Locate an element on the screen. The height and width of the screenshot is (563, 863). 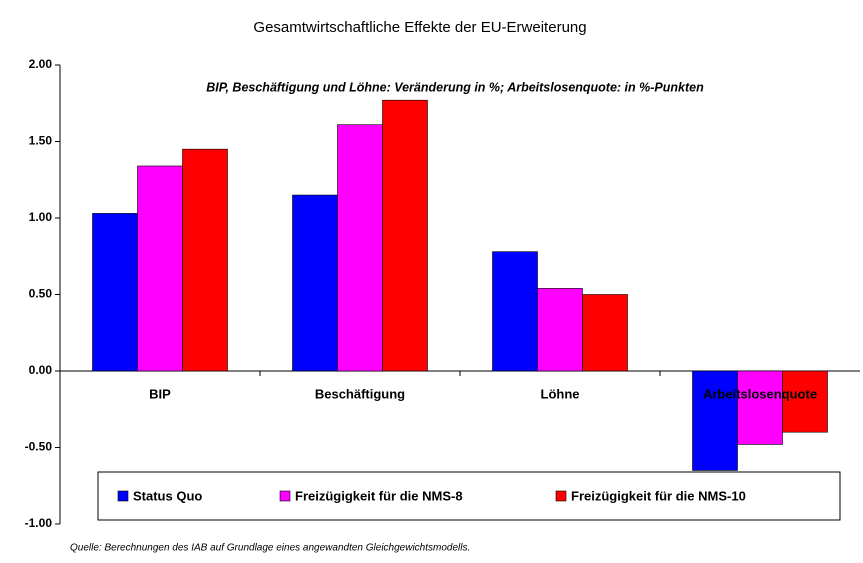
y-tick-label: 0.00 is located at coordinates (41, 370).